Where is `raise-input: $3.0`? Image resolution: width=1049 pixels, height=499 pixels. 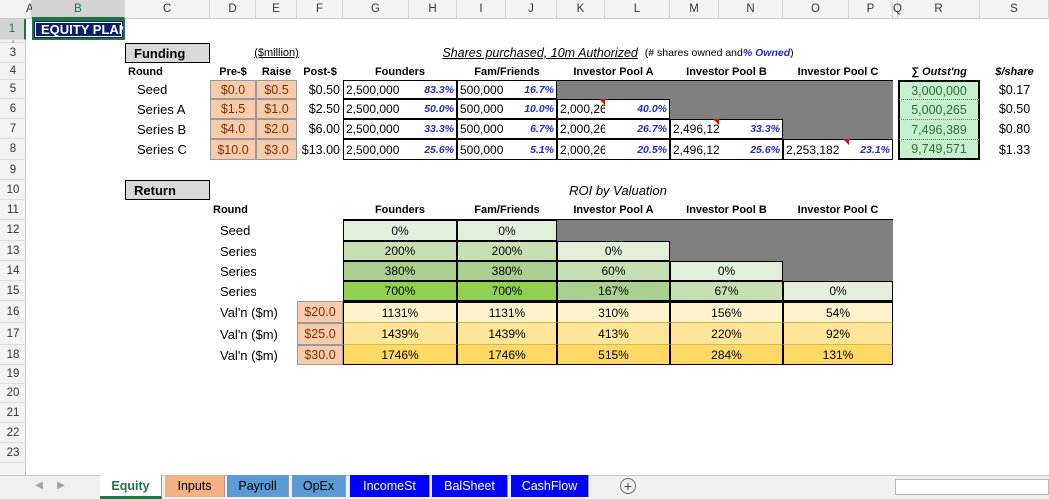 raise-input: $3.0 is located at coordinates (276, 149).